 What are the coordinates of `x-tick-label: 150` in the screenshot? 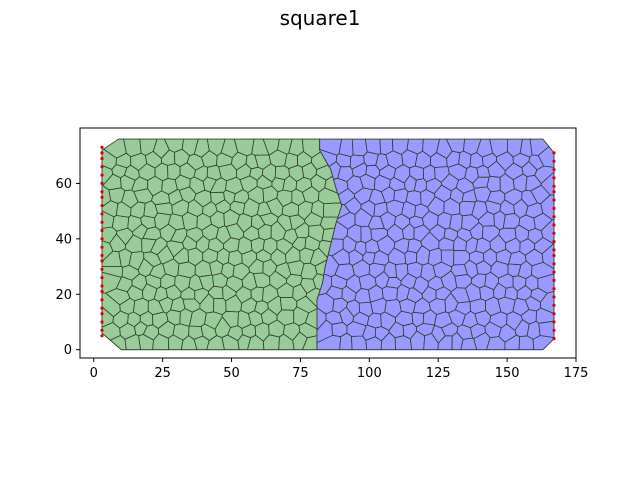 It's located at (507, 373).